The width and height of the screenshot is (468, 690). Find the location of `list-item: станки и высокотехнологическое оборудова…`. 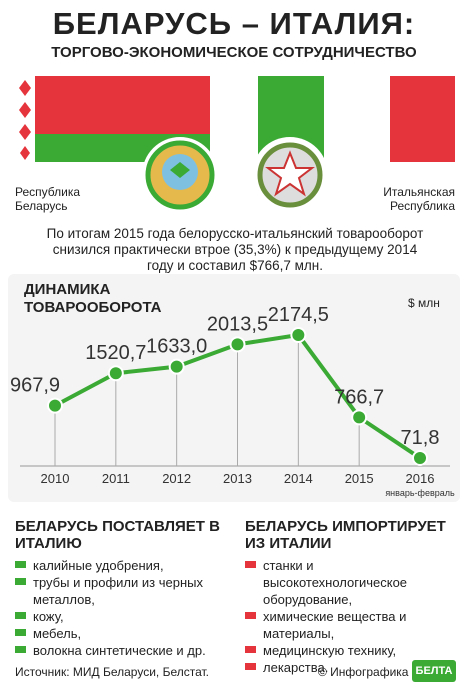

list-item: станки и высокотехнологическое оборудова… is located at coordinates (340, 582).